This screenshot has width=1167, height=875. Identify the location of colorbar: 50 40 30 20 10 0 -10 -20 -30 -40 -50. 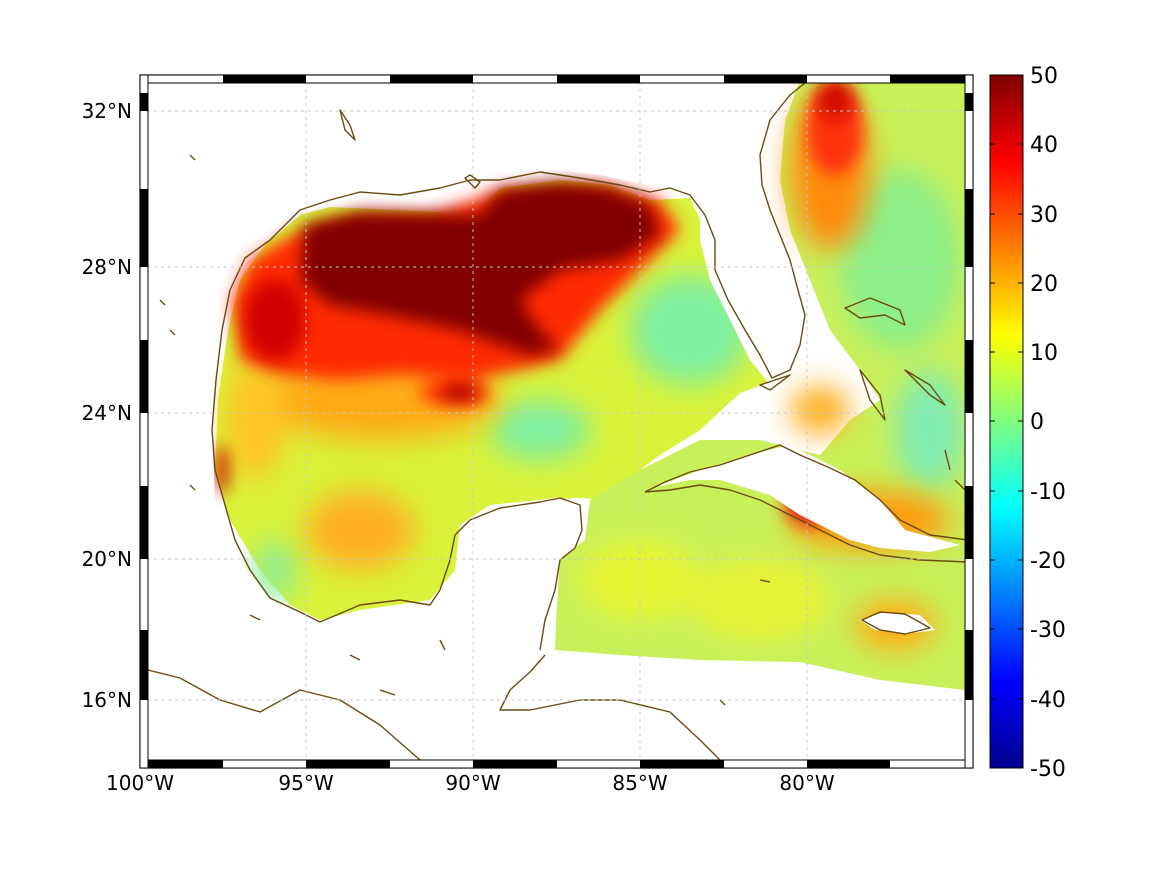
(1027, 423).